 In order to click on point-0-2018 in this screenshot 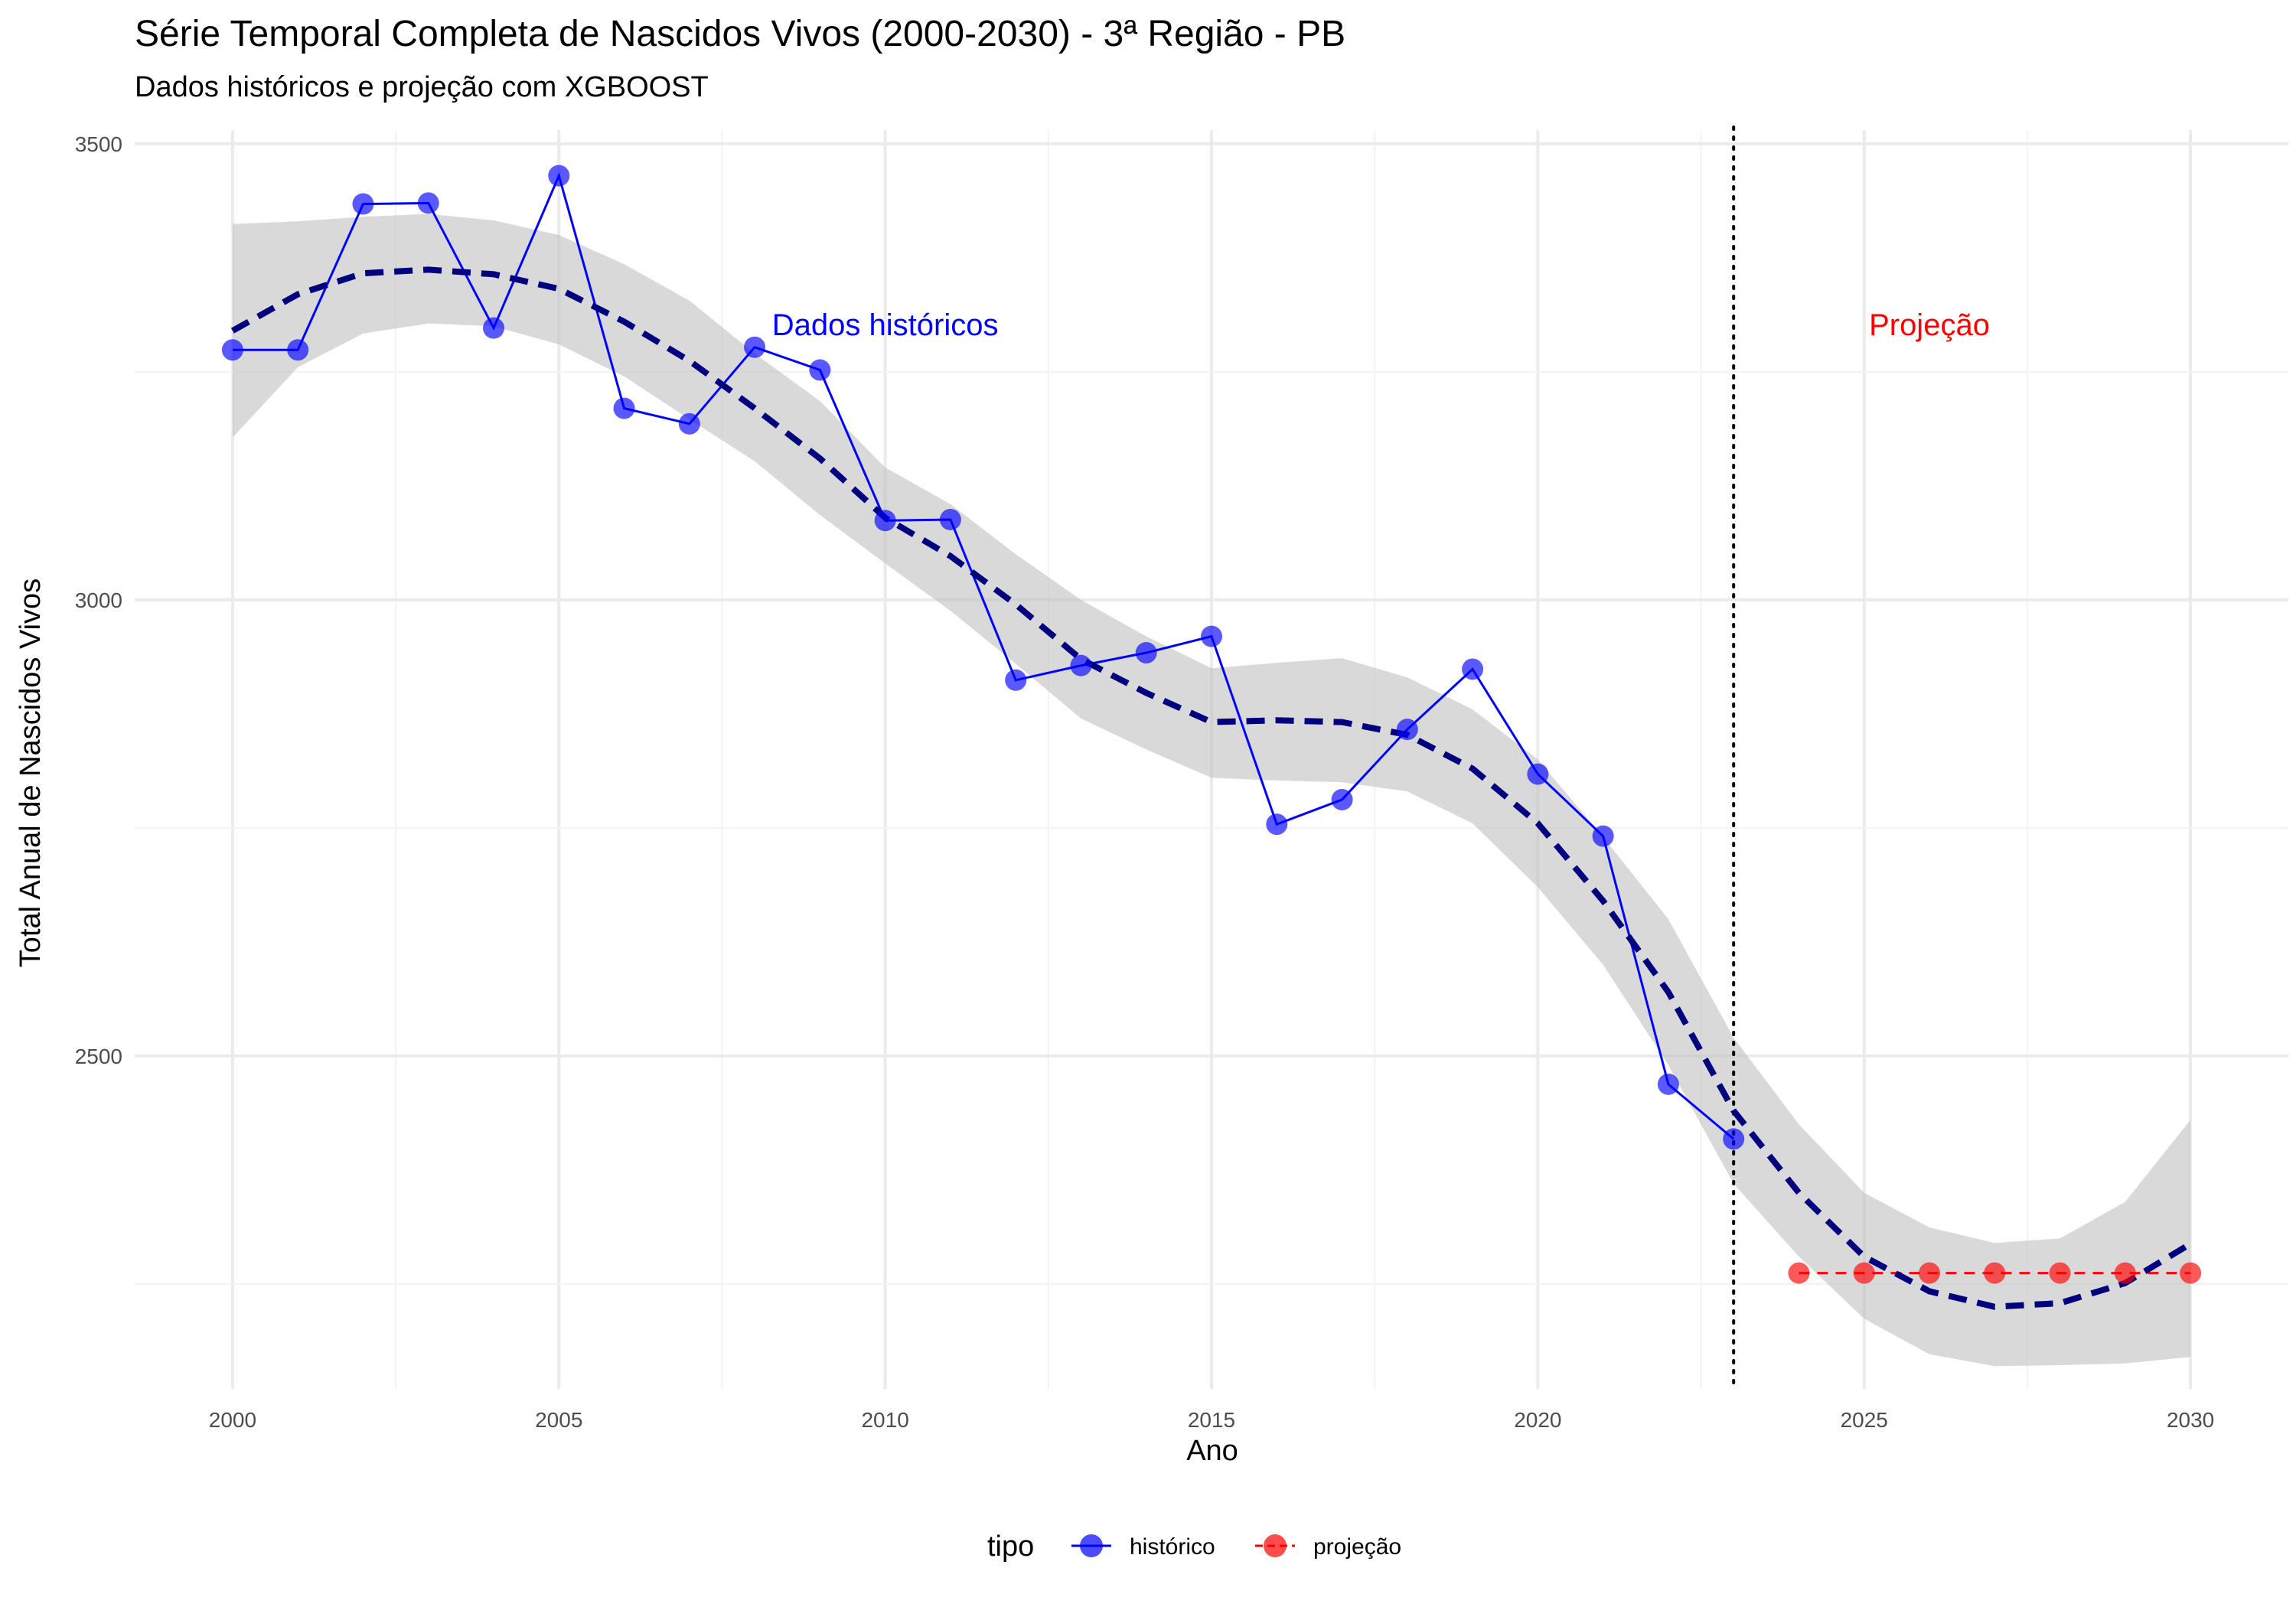, I will do `click(1407, 730)`.